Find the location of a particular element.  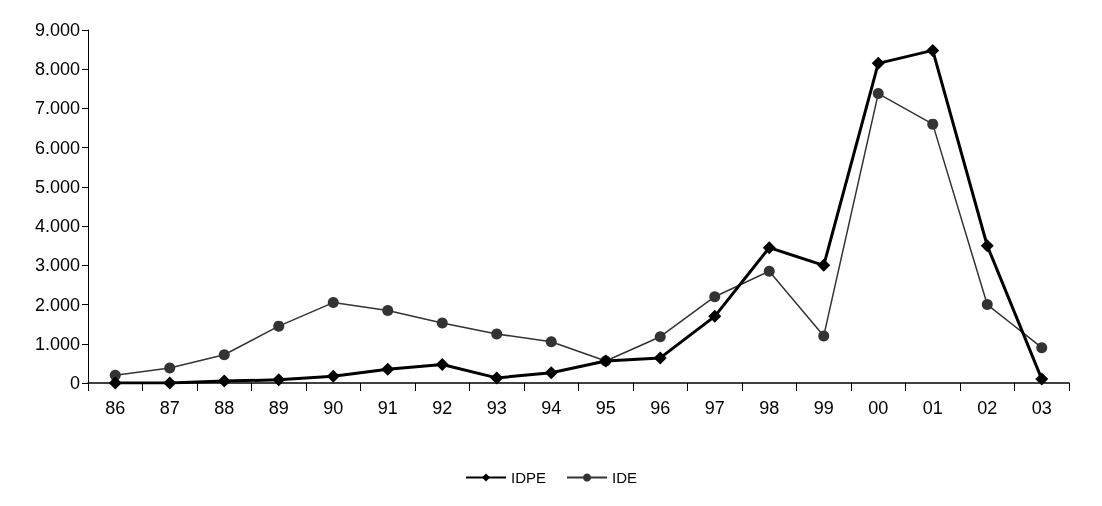

x-tick-label: 01 is located at coordinates (932, 408).